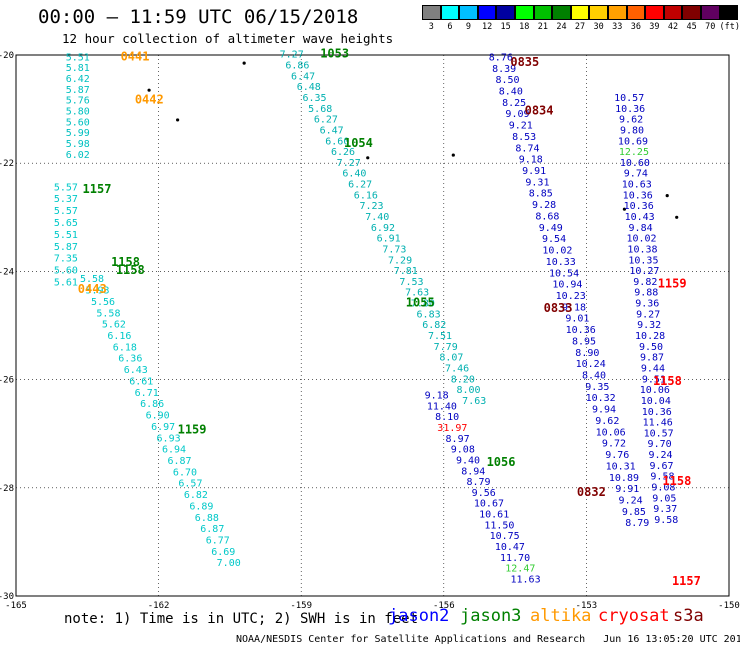 This screenshot has height=650, width=740. I want to click on swh-value: 8.85, so click(541, 194).